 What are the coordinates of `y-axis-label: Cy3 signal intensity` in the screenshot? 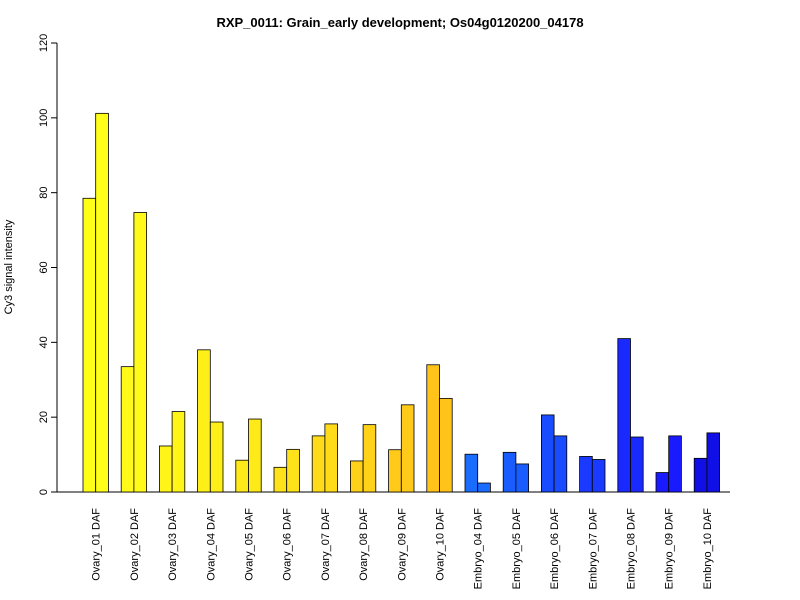 It's located at (9, 266).